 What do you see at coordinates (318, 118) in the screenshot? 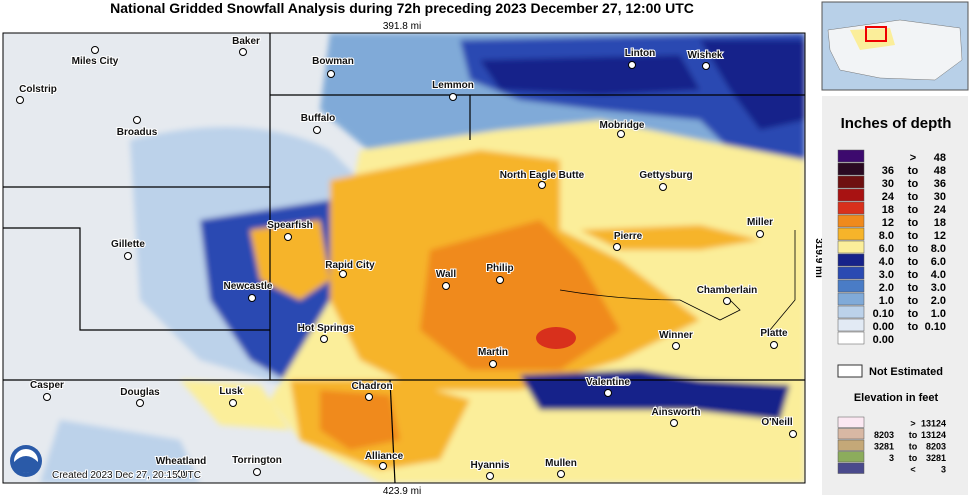
I see `city-label: Buffalo` at bounding box center [318, 118].